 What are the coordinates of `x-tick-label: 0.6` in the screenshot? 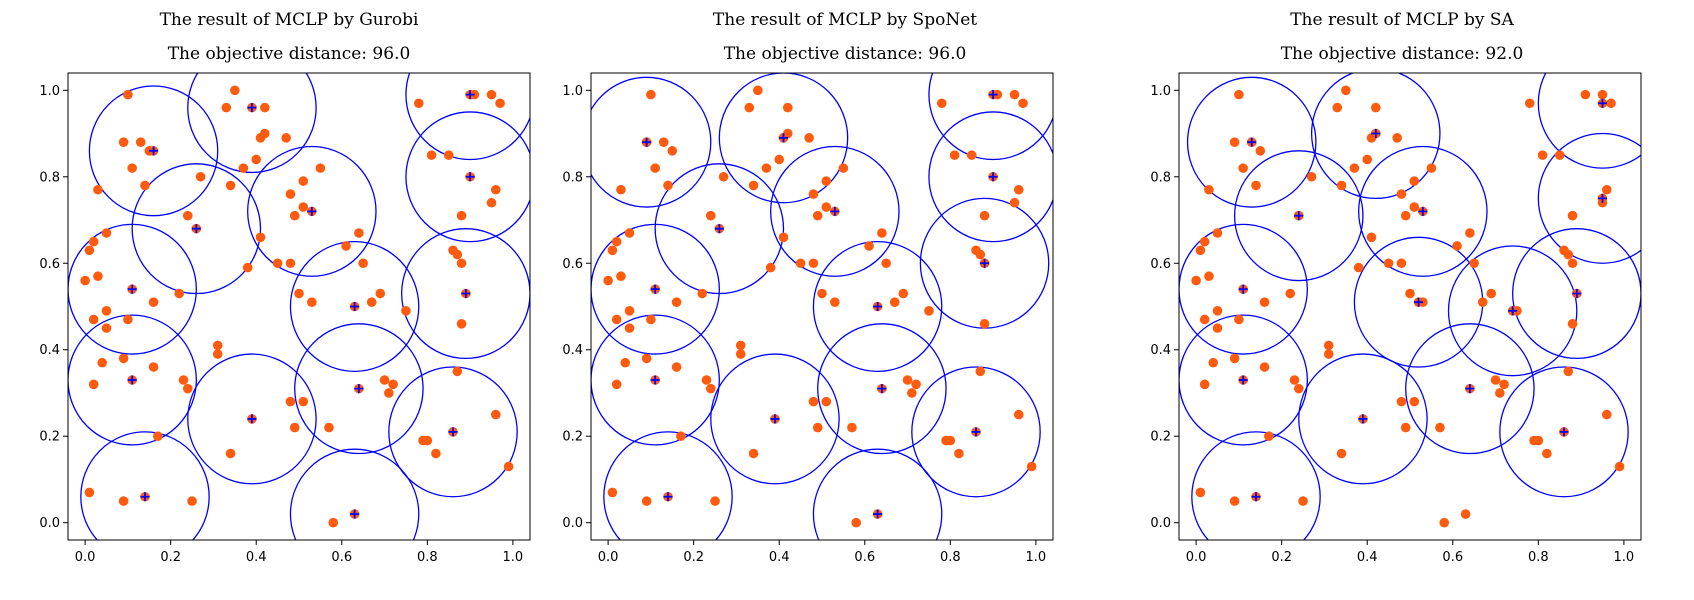 It's located at (341, 557).